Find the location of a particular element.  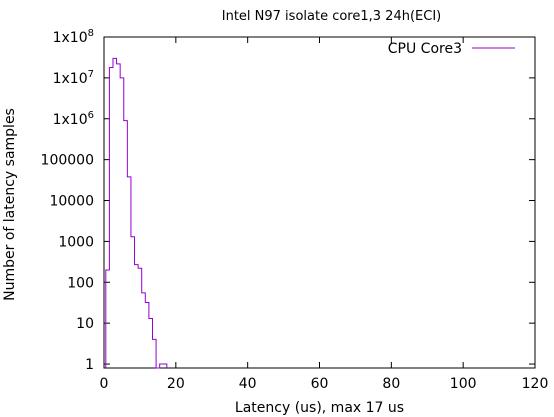

y-tick-exponent: 6 is located at coordinates (91, 115).